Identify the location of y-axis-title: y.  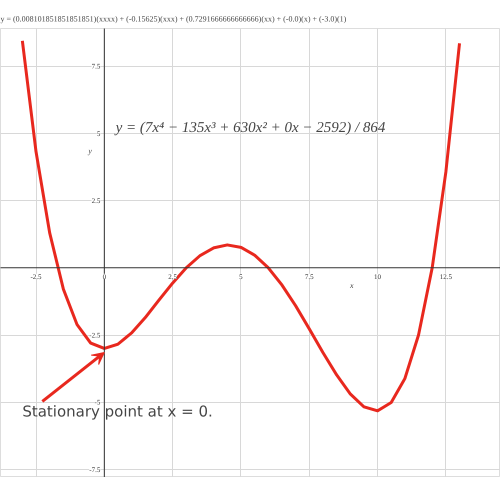
(89, 151).